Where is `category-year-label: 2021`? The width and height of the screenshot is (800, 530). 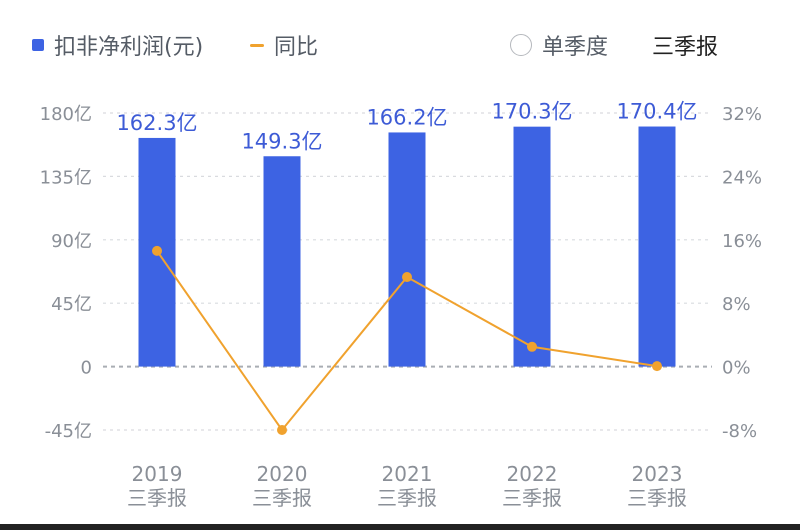 category-year-label: 2021 is located at coordinates (407, 474).